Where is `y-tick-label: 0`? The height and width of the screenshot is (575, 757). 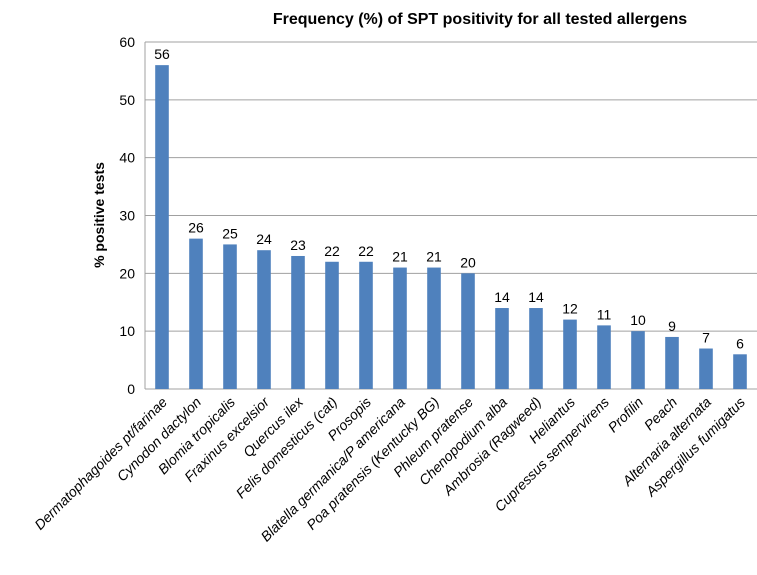 y-tick-label: 0 is located at coordinates (131, 389).